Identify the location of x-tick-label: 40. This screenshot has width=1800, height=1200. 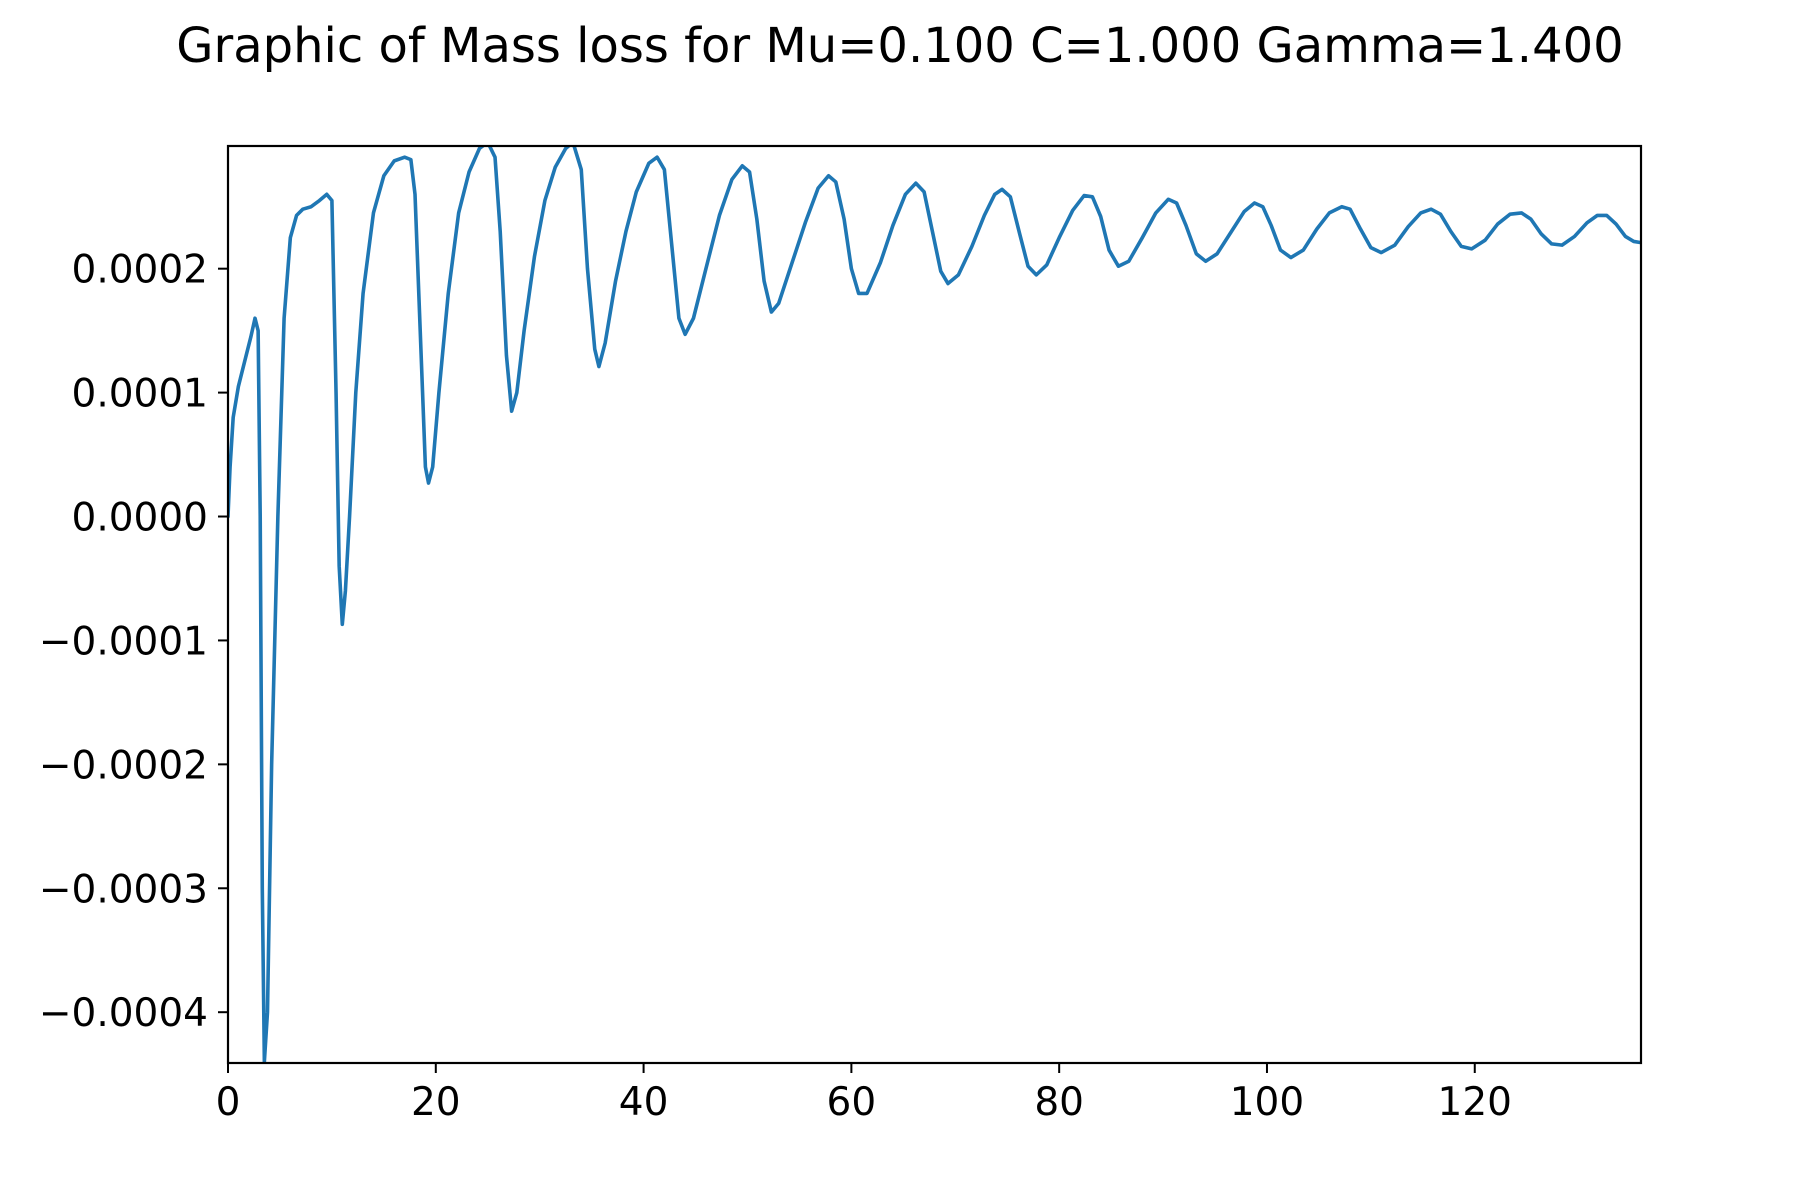
(644, 1102).